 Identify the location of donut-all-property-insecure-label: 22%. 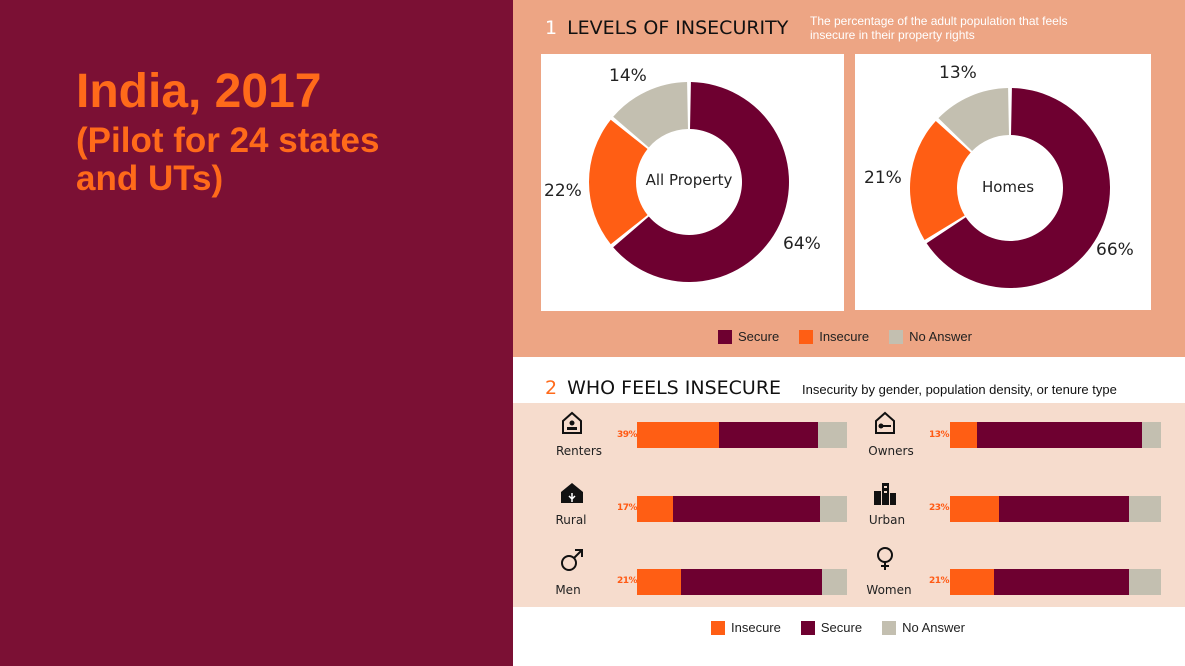
(563, 191).